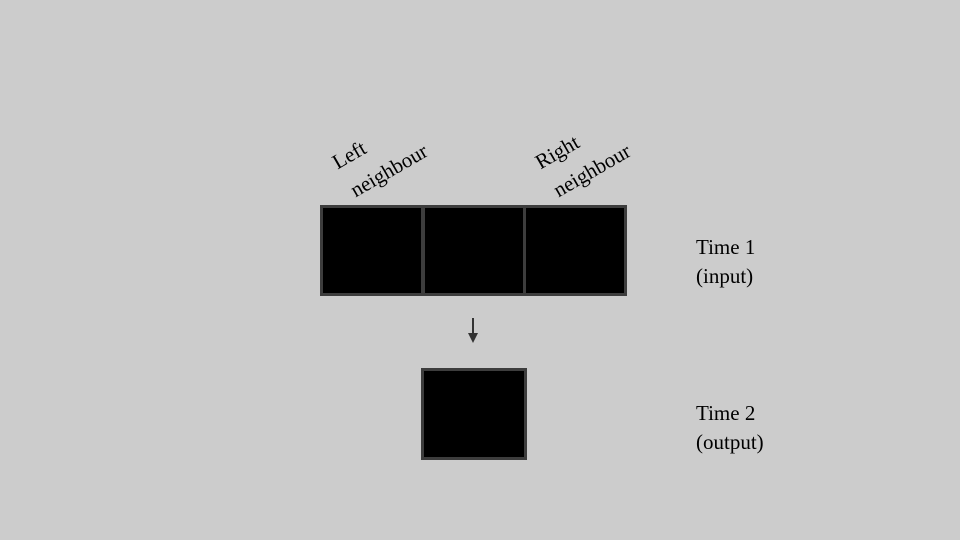 This screenshot has height=540, width=960. I want to click on left-neighbour-label-line1: Left, so click(349, 154).